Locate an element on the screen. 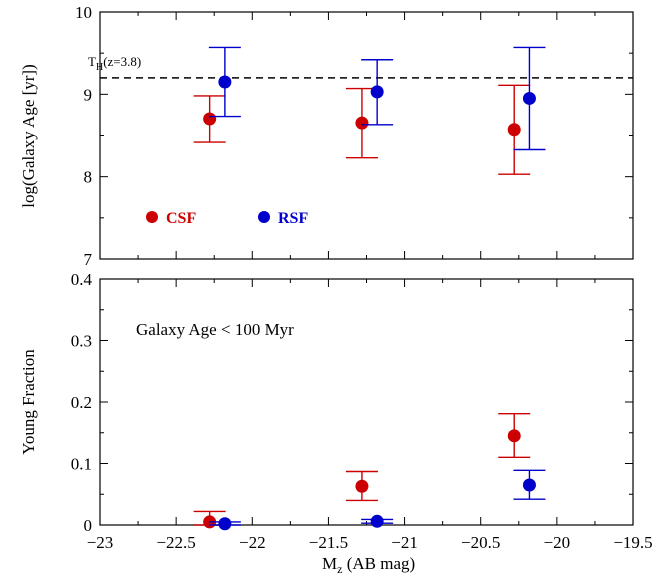 The width and height of the screenshot is (663, 576). legend: CSF RSF is located at coordinates (227, 218).